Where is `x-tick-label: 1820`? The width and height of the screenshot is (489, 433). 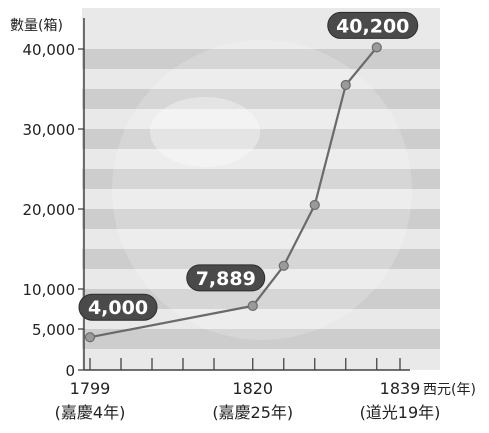 x-tick-label: 1820 is located at coordinates (252, 388).